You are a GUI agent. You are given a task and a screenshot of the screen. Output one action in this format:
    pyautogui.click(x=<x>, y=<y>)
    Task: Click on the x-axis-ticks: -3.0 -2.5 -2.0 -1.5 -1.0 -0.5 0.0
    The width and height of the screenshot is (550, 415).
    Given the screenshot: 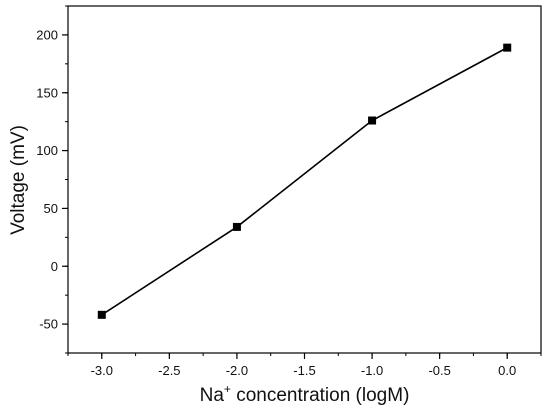 What is the action you would take?
    pyautogui.click(x=303, y=365)
    